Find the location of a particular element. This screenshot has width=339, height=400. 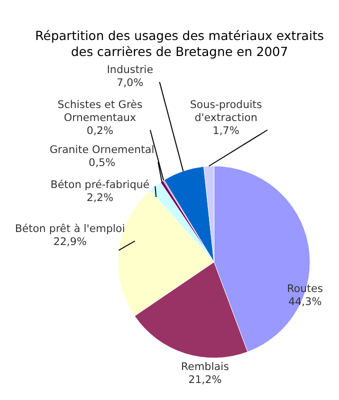

data-label: 44,3% is located at coordinates (305, 302).